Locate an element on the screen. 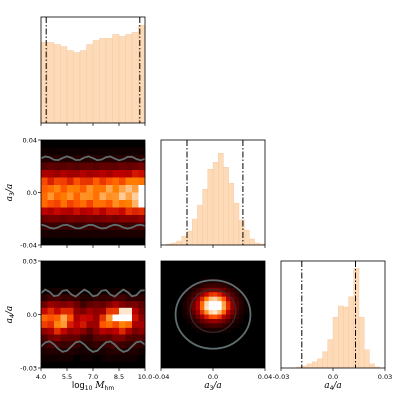  x-tick-label: 4.0 is located at coordinates (41, 377).